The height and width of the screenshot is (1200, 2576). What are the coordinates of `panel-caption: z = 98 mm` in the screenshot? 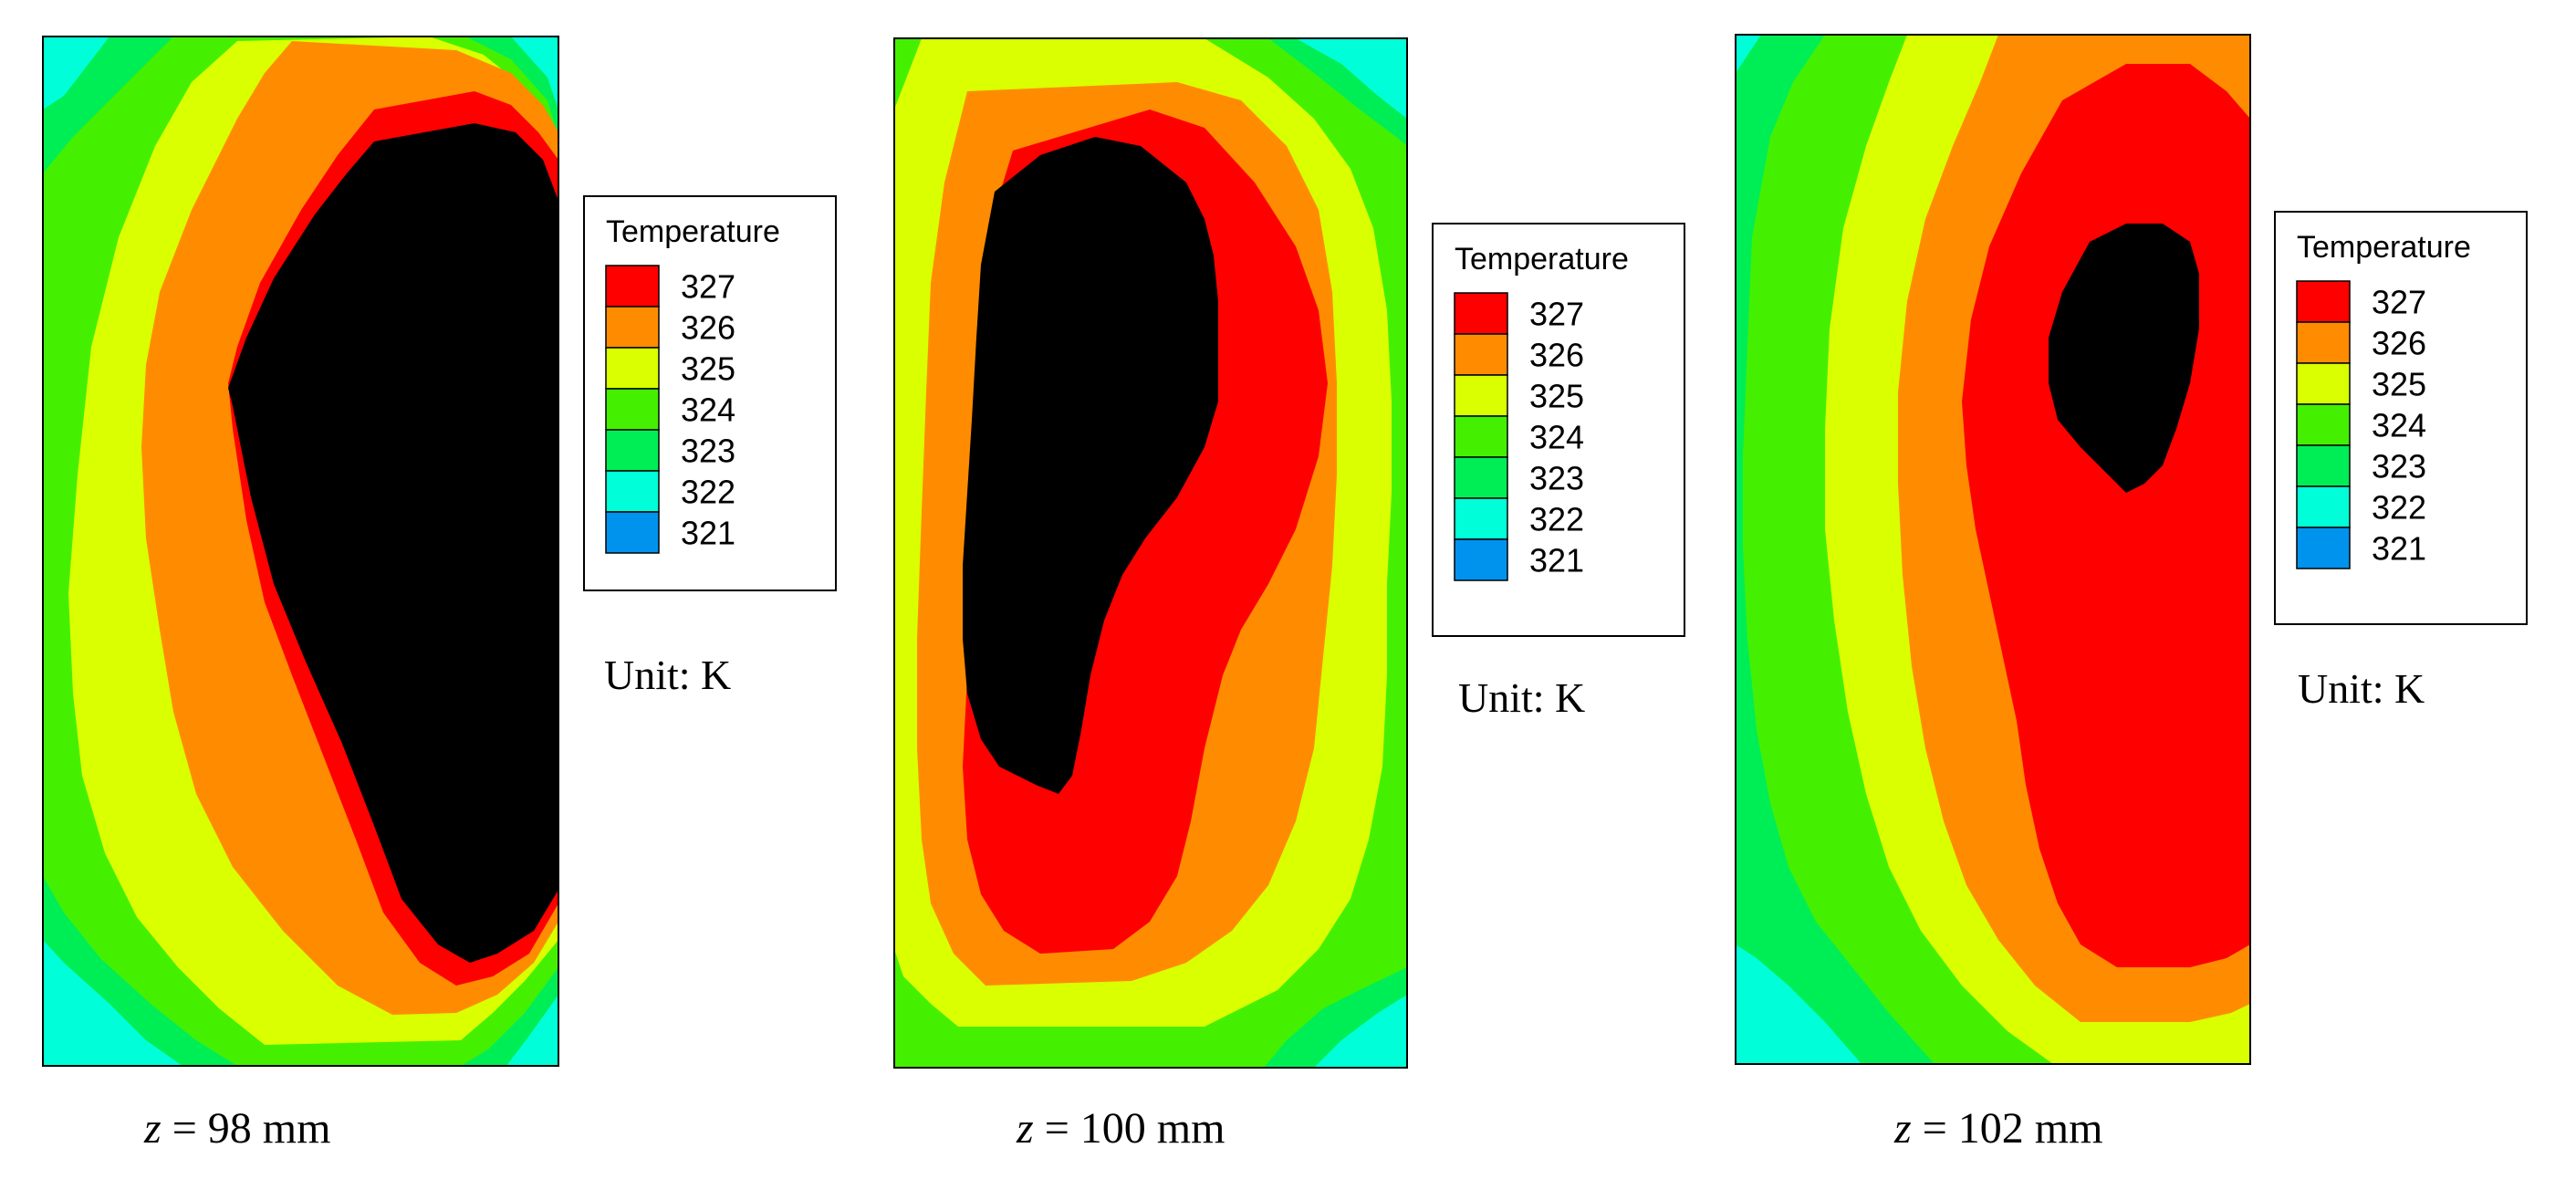 It's located at (236, 1129).